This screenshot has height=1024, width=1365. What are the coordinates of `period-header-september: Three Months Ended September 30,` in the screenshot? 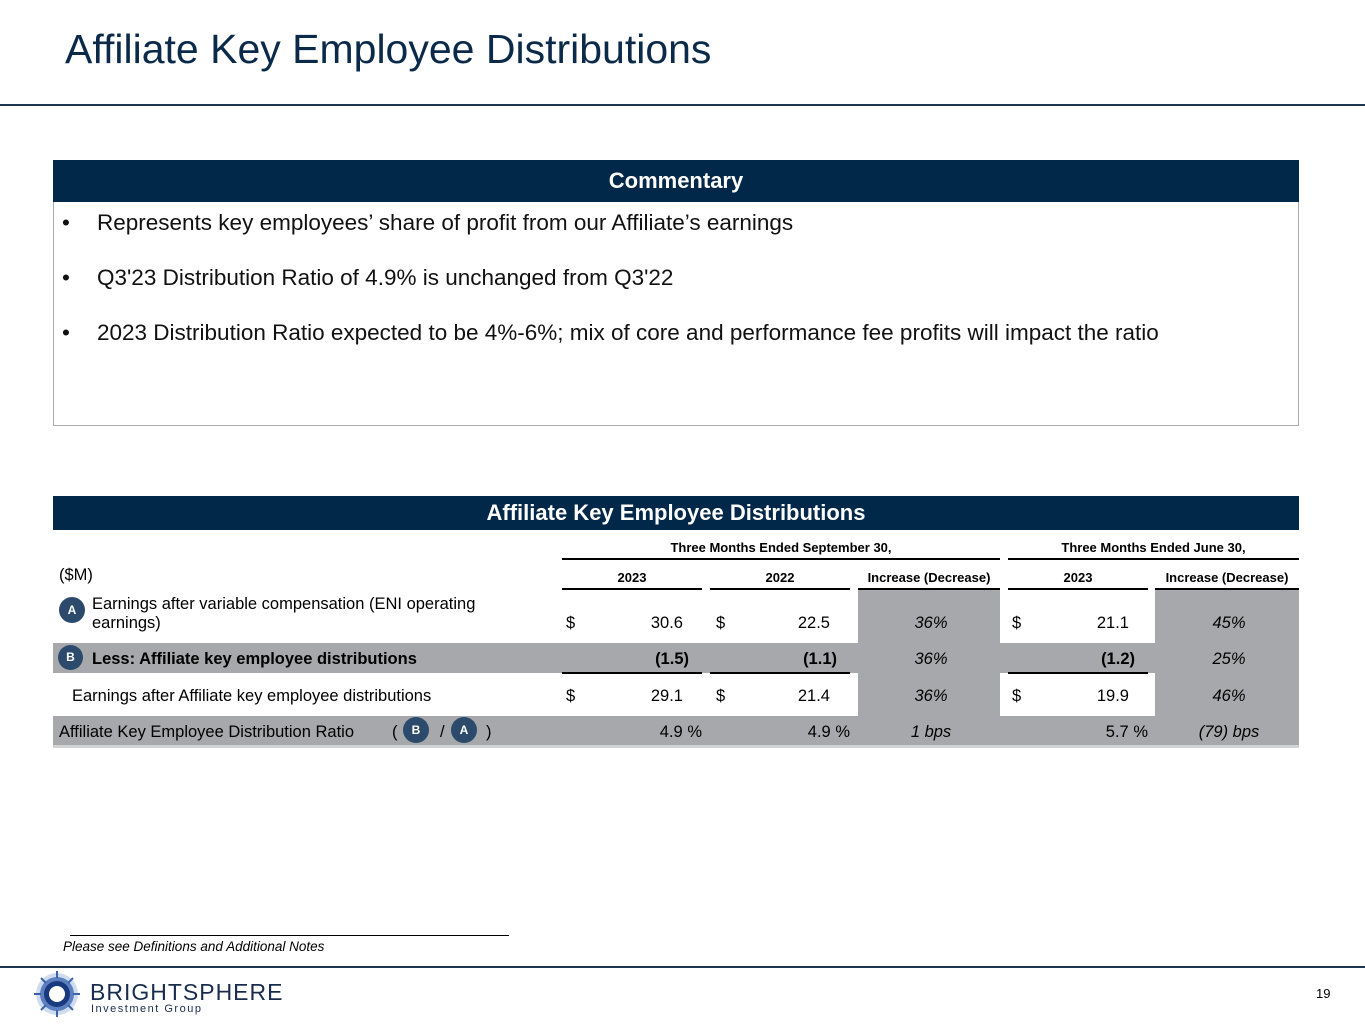 It's located at (781, 547).